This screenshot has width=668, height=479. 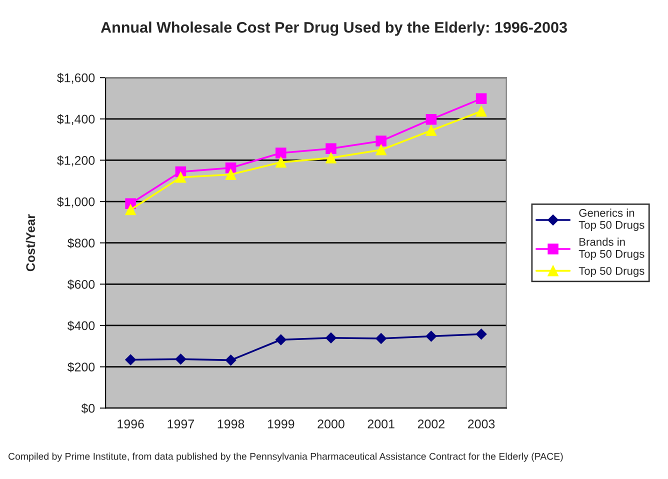 I want to click on y-tick-label: $1,400, so click(x=76, y=120).